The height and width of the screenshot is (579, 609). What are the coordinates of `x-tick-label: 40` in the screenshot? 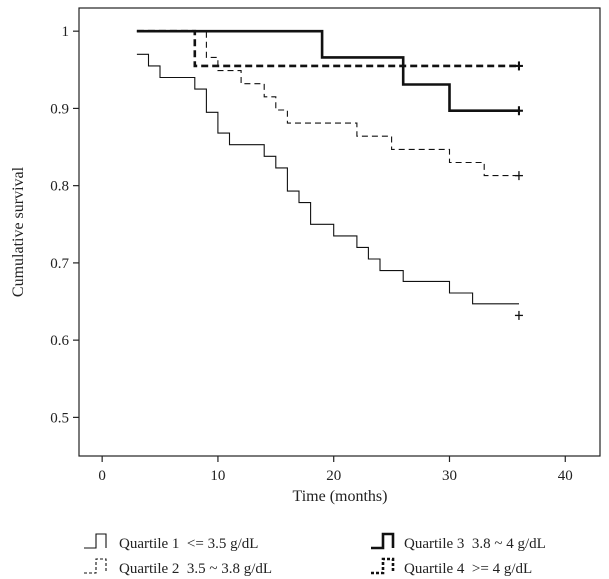 It's located at (565, 476).